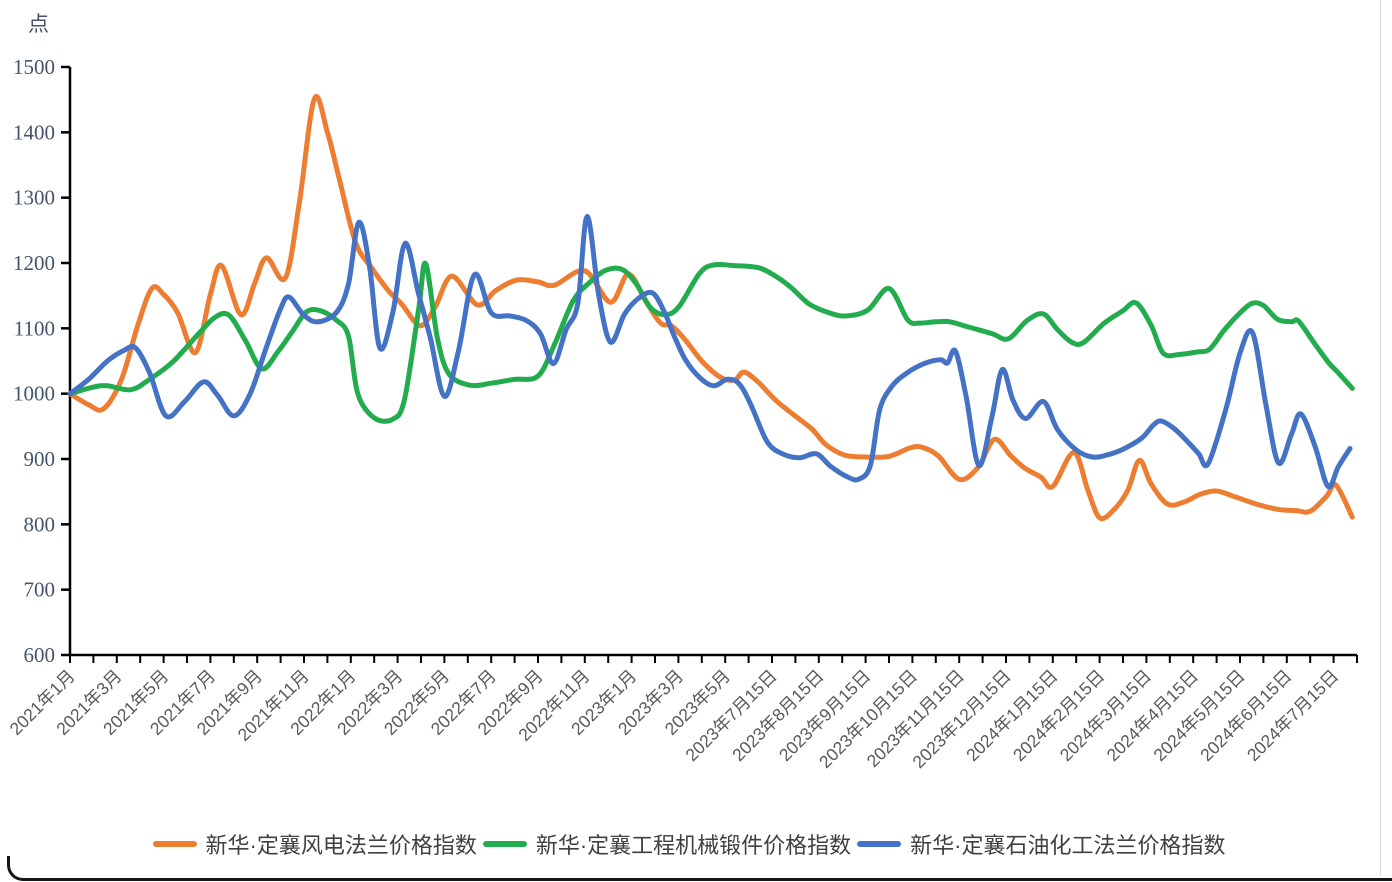 The image size is (1392, 882). What do you see at coordinates (39, 24) in the screenshot?
I see `y-axis-unit-label: 点` at bounding box center [39, 24].